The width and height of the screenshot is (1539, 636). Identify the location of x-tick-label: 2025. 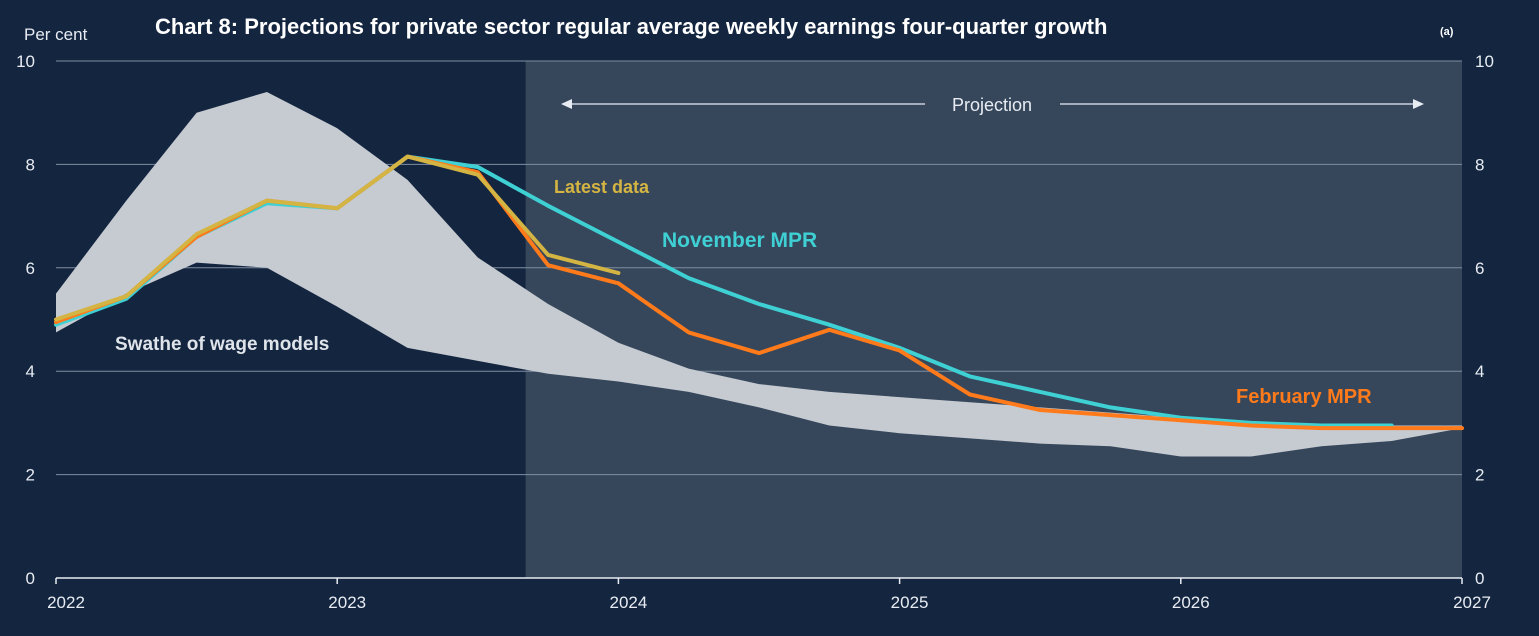
(910, 602).